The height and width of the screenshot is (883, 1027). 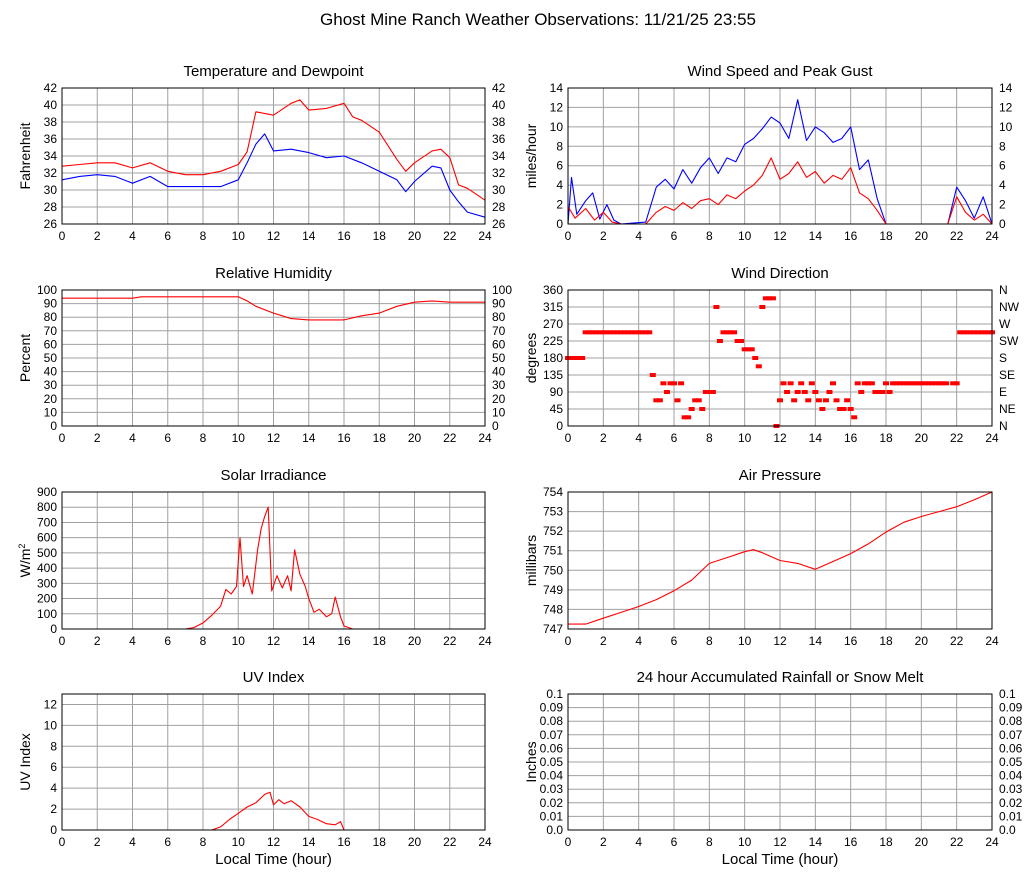 What do you see at coordinates (485, 641) in the screenshot?
I see `x-tick-label: 24` at bounding box center [485, 641].